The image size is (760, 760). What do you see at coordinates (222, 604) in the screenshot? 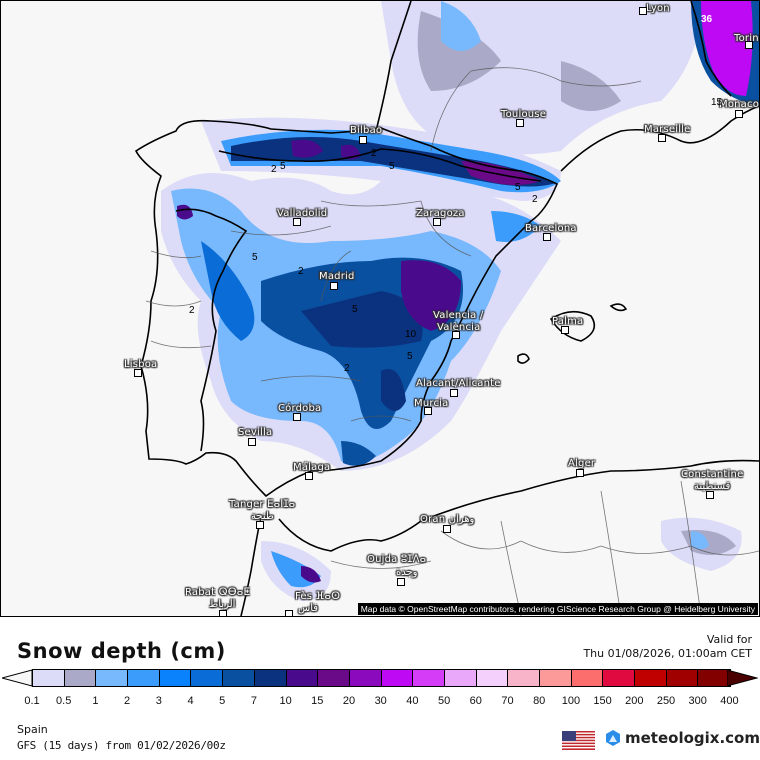
I see `city-label: الرباط` at bounding box center [222, 604].